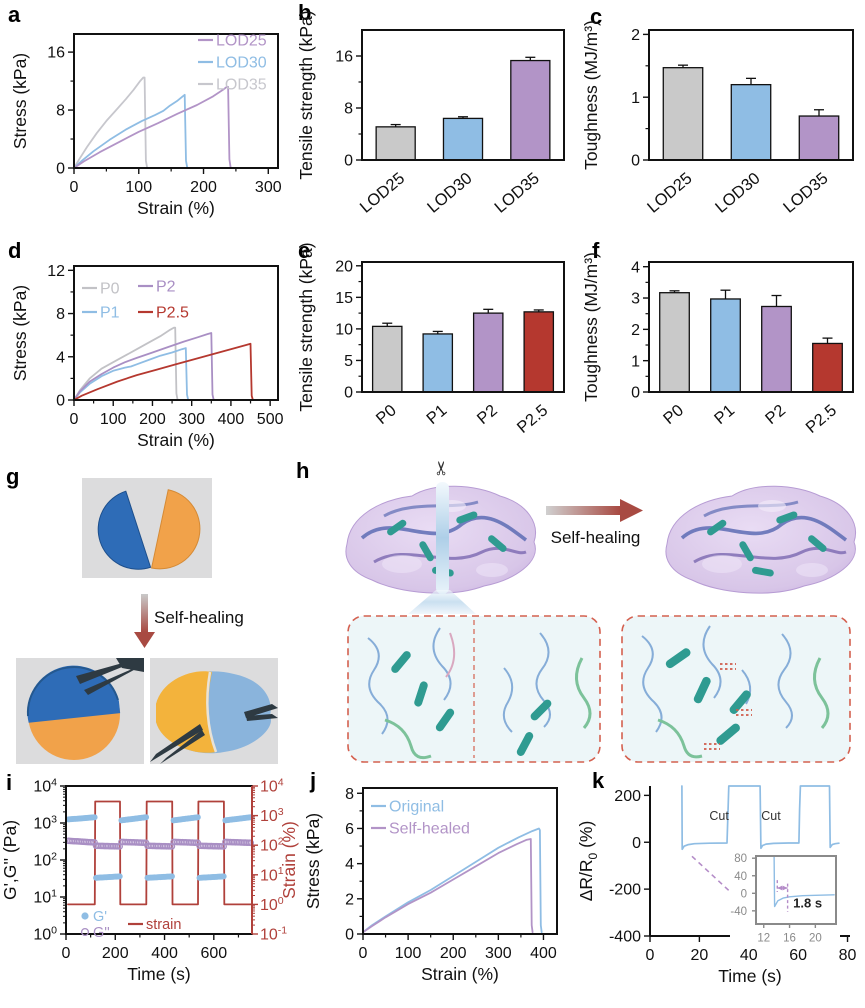 This screenshot has height=1008, width=865. I want to click on hydrogel-cut-block, so click(441, 538).